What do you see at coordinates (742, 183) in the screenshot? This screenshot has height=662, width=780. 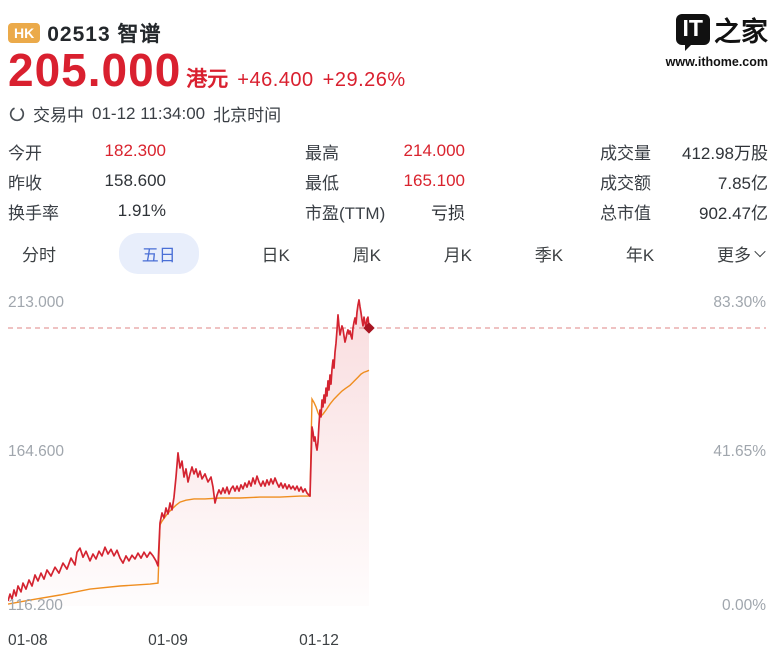 I see `stat-value: 7.85亿` at bounding box center [742, 183].